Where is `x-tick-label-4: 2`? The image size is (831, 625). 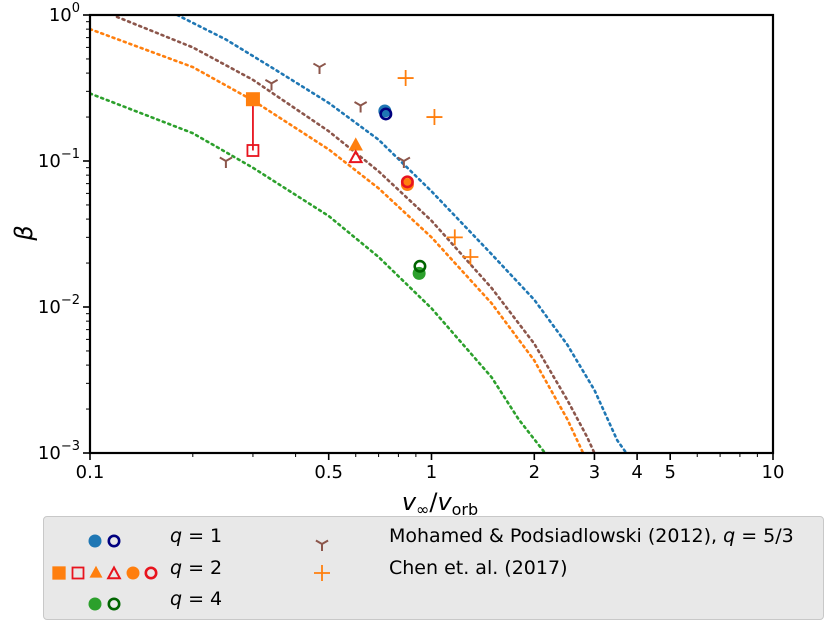
x-tick-label-4: 2 is located at coordinates (534, 472).